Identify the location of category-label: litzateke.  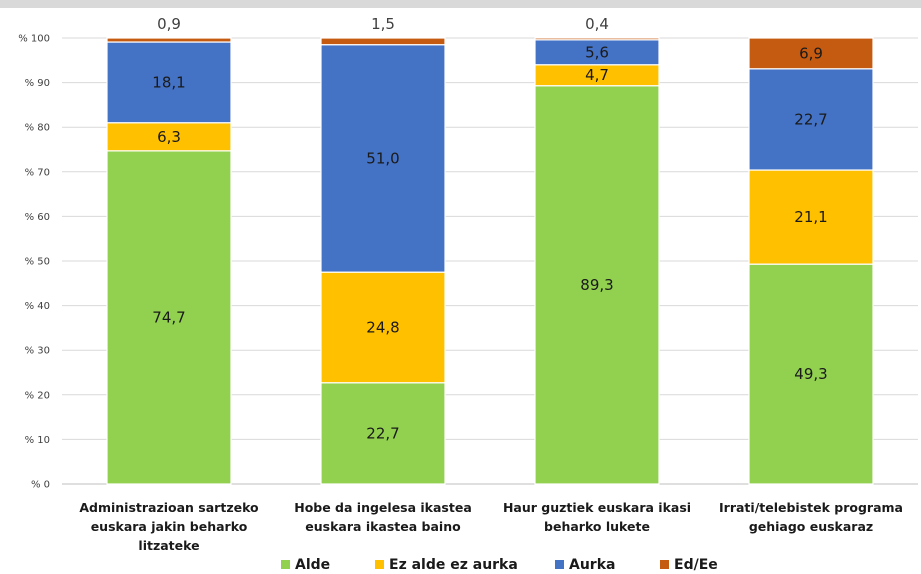
(168, 545).